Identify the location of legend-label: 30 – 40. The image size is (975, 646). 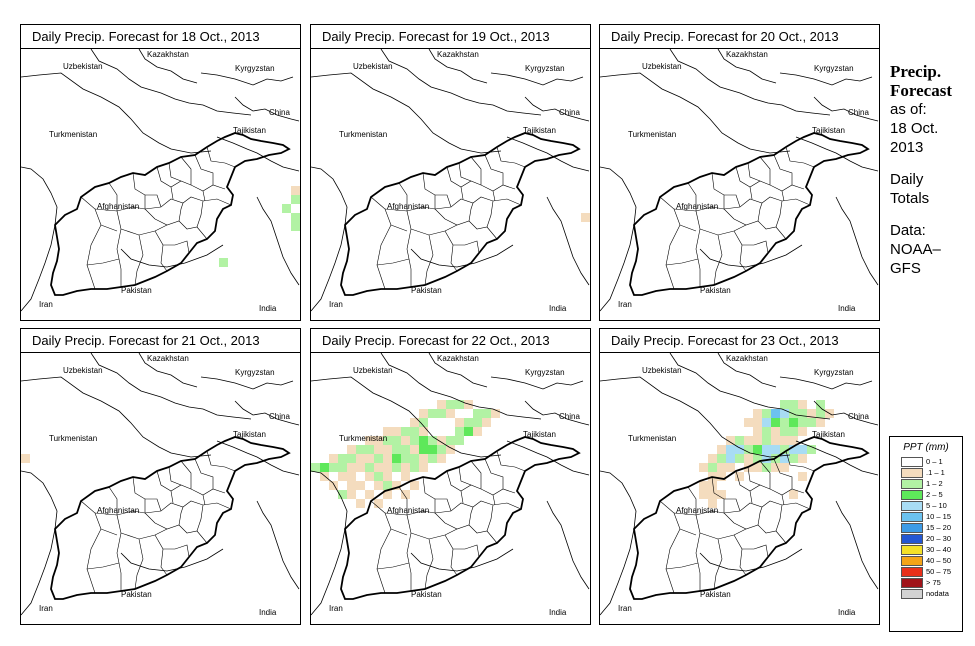
(939, 549).